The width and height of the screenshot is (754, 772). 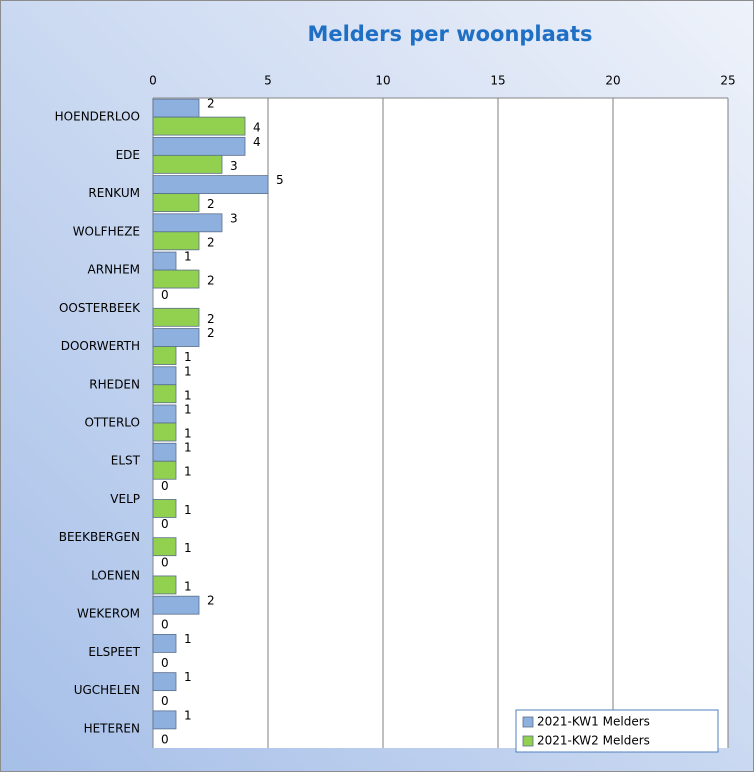 I want to click on y-tick-label: BEEKBERGEN, so click(x=99, y=537).